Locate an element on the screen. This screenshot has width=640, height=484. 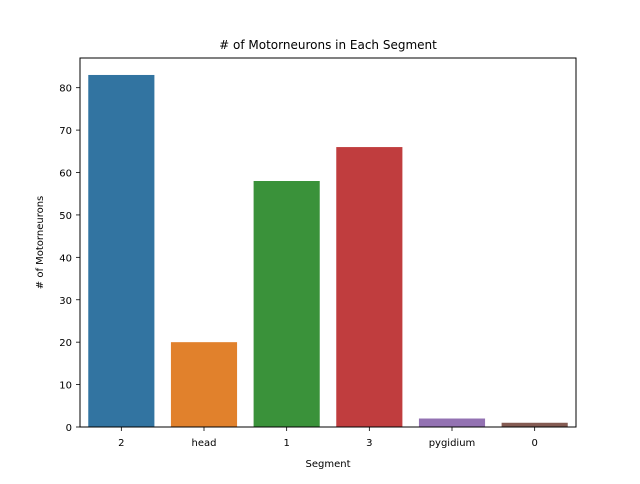
x-tick-label: head is located at coordinates (204, 443).